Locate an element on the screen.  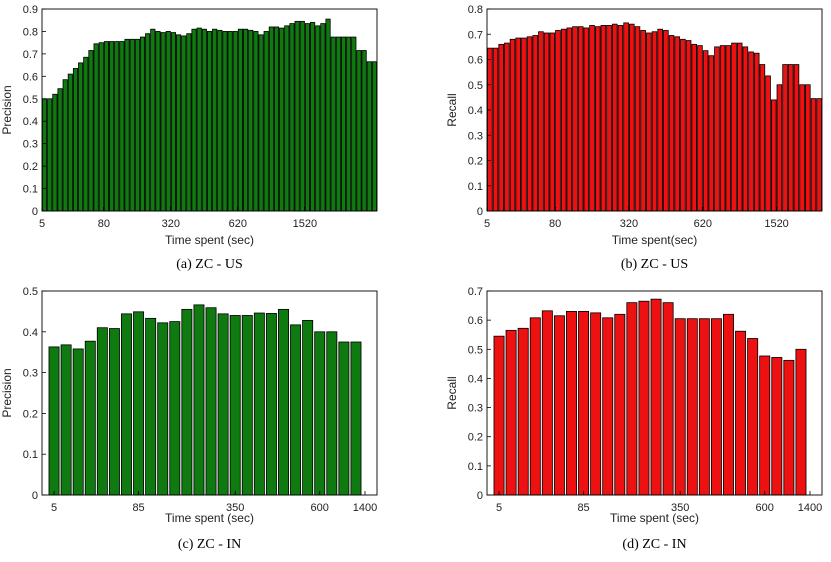
x-axis-label: Time spent(sec) is located at coordinates (655, 240).